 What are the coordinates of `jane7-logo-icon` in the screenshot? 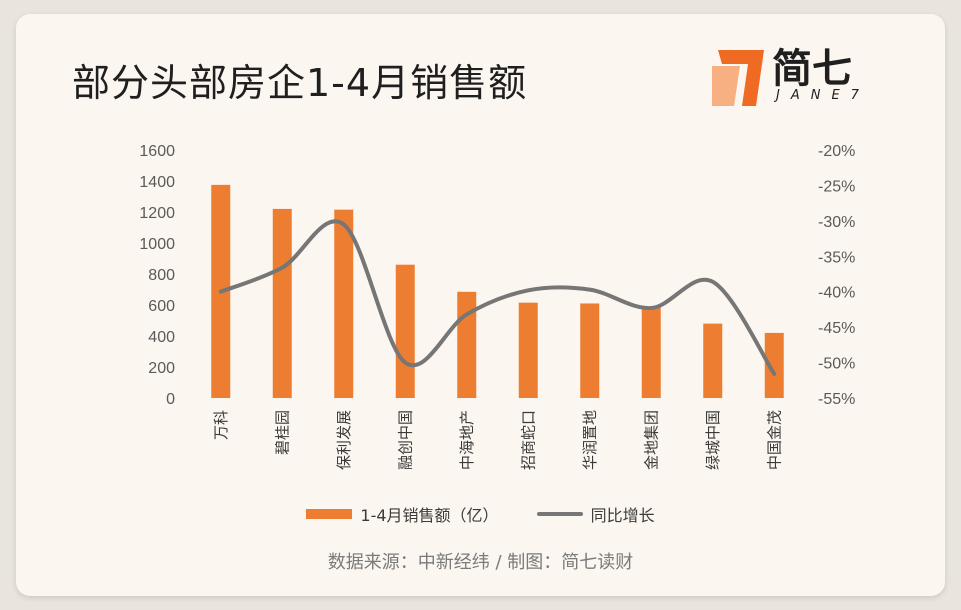 It's located at (738, 78).